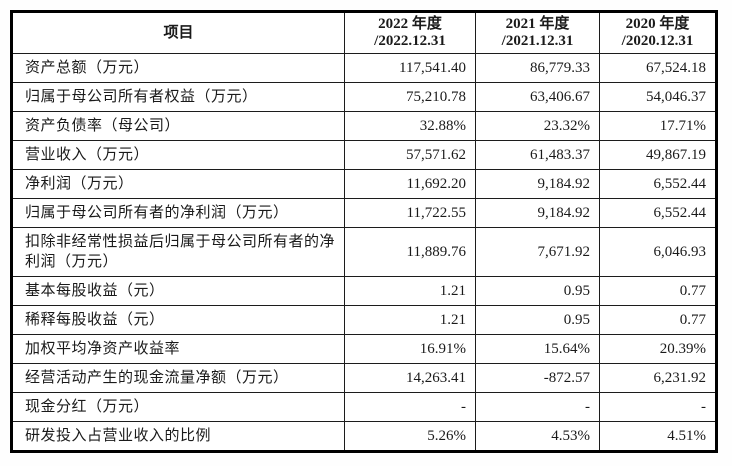 Image resolution: width=732 pixels, height=466 pixels. Describe the element at coordinates (657, 24) in the screenshot. I see `year-2020-label: 2020 年度` at that location.